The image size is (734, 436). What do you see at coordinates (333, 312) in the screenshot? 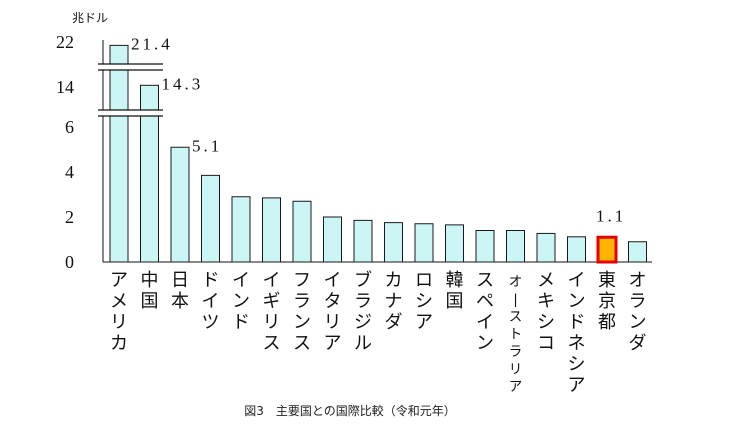
I see `category-label-8: イタリア` at bounding box center [333, 312].